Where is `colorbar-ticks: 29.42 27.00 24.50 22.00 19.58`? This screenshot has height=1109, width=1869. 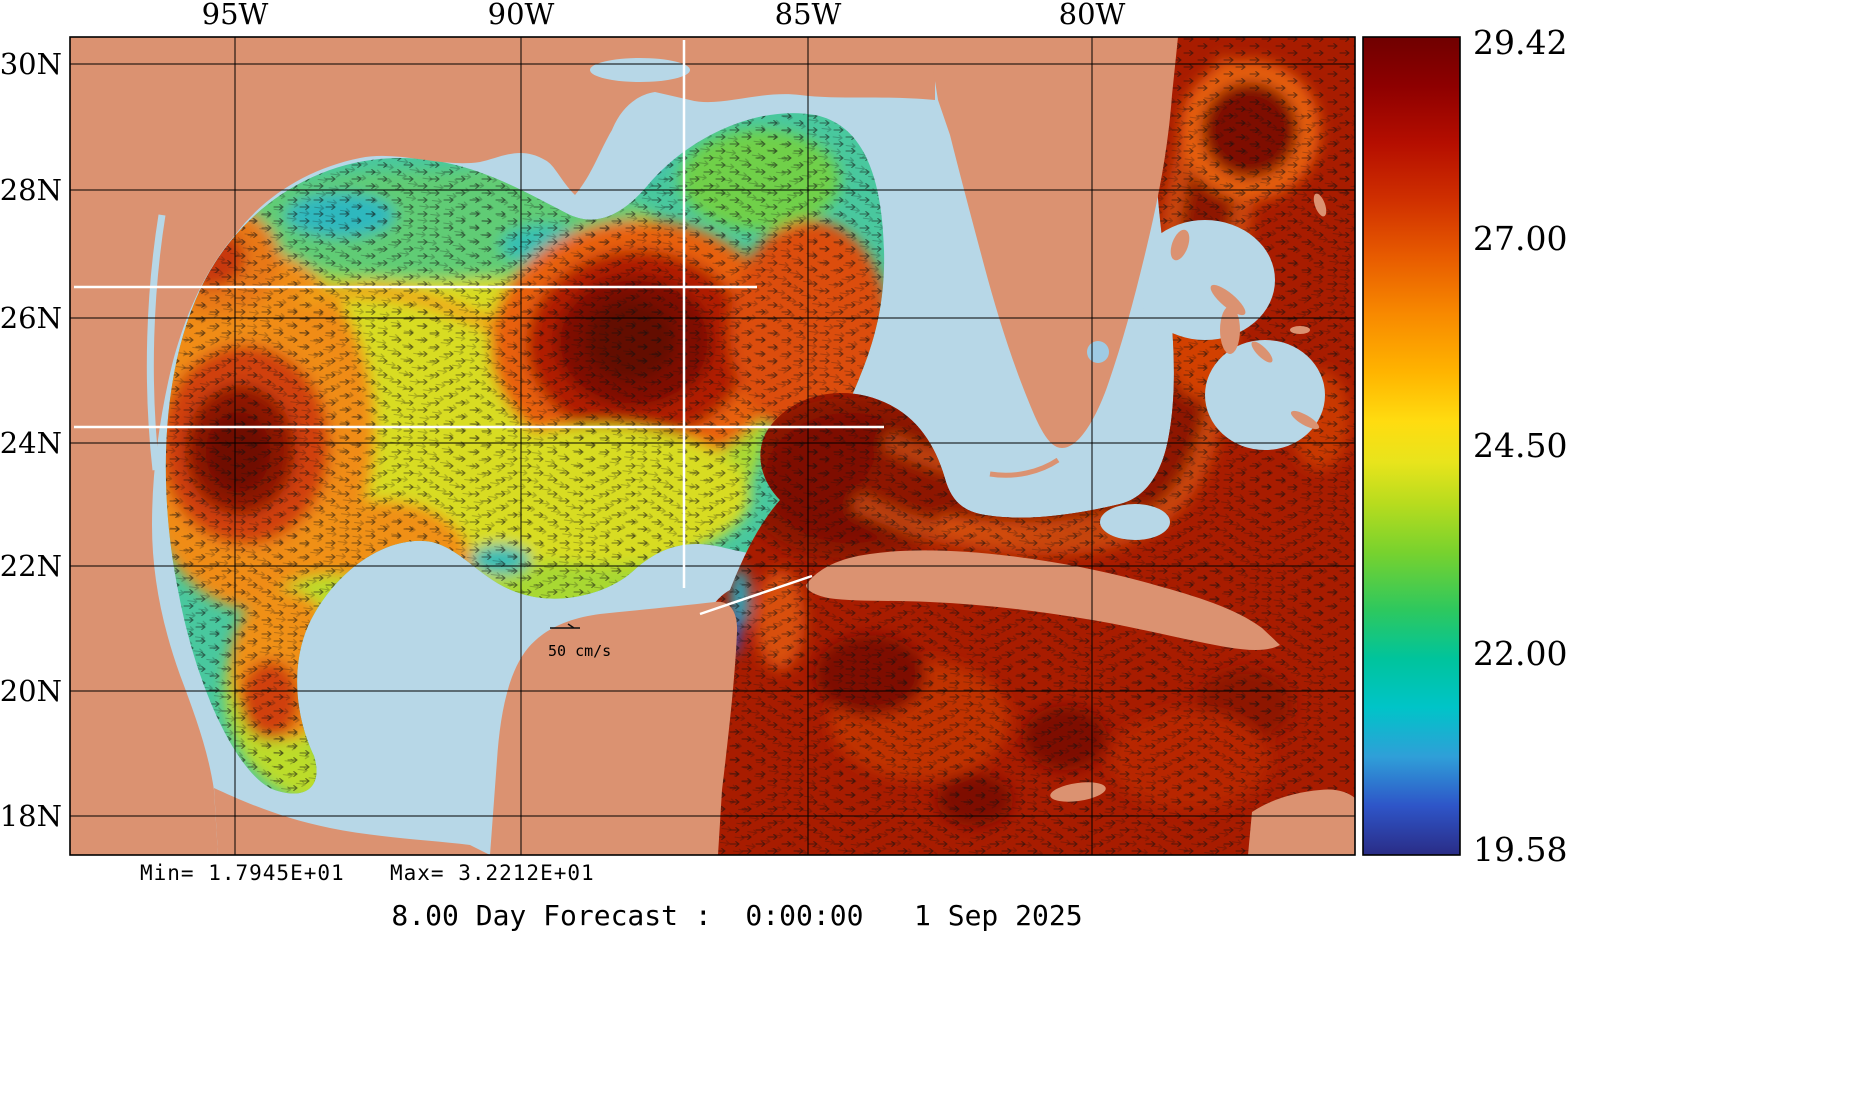 colorbar-ticks: 29.42 27.00 24.50 22.00 19.58 is located at coordinates (1520, 446).